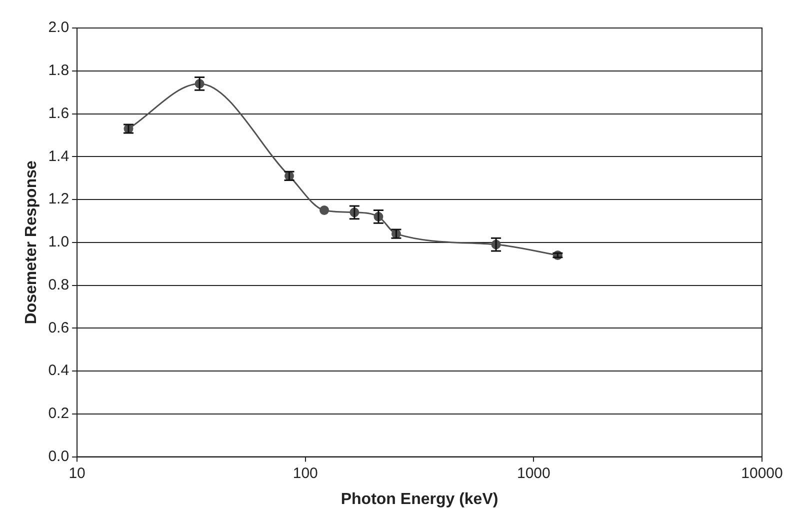 The height and width of the screenshot is (526, 800). I want to click on y-axis-title: Dosemeter Response, so click(31, 242).